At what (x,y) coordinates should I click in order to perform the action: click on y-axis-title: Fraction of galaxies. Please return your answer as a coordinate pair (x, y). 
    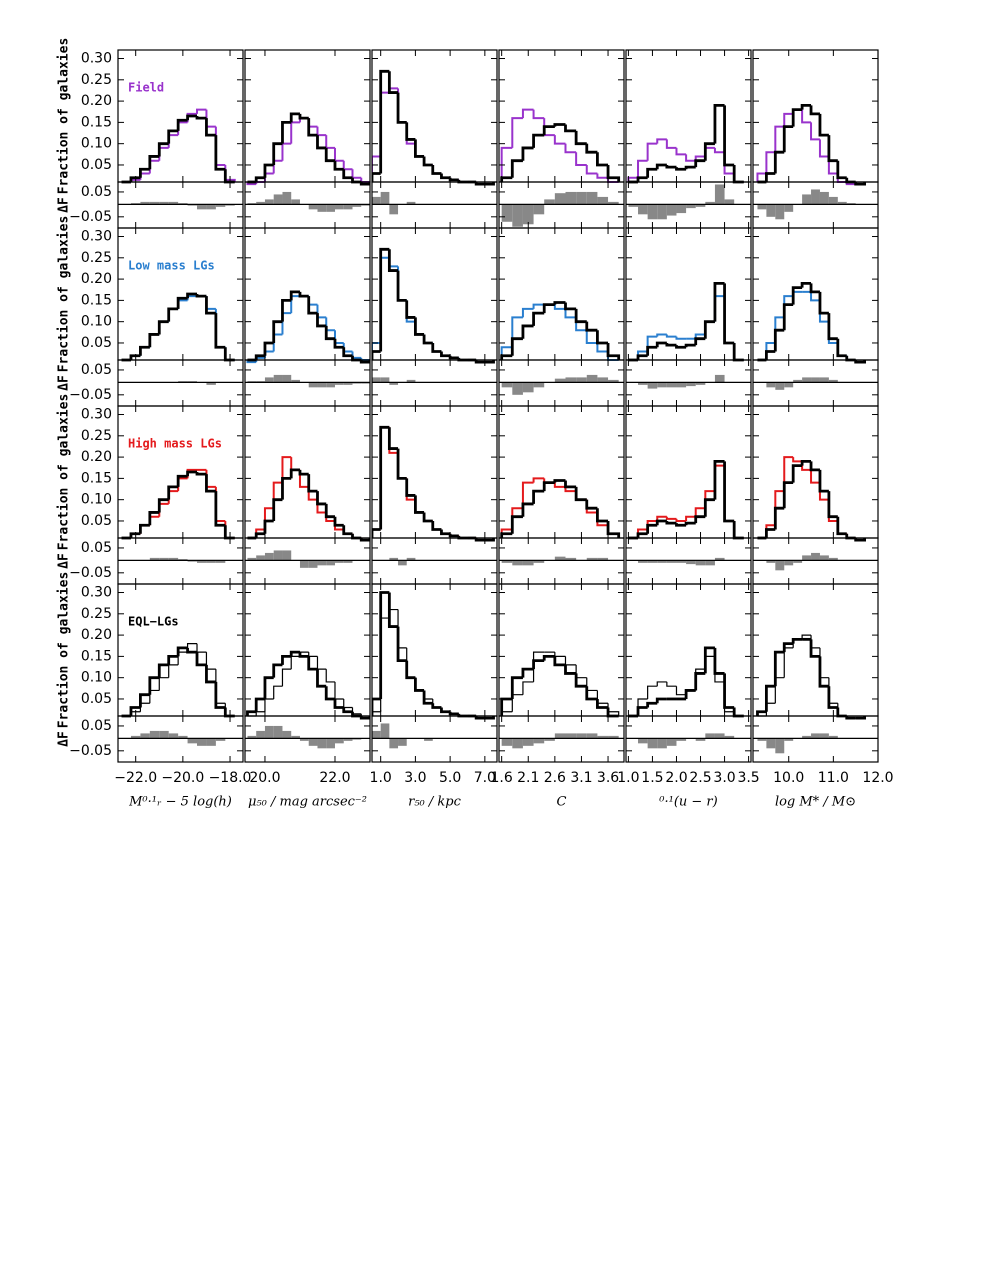
    Looking at the image, I should click on (64, 294).